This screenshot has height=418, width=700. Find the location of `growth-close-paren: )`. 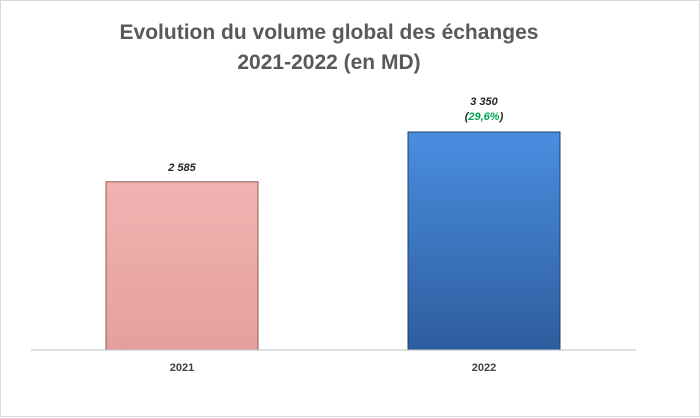

growth-close-paren: ) is located at coordinates (501, 117).